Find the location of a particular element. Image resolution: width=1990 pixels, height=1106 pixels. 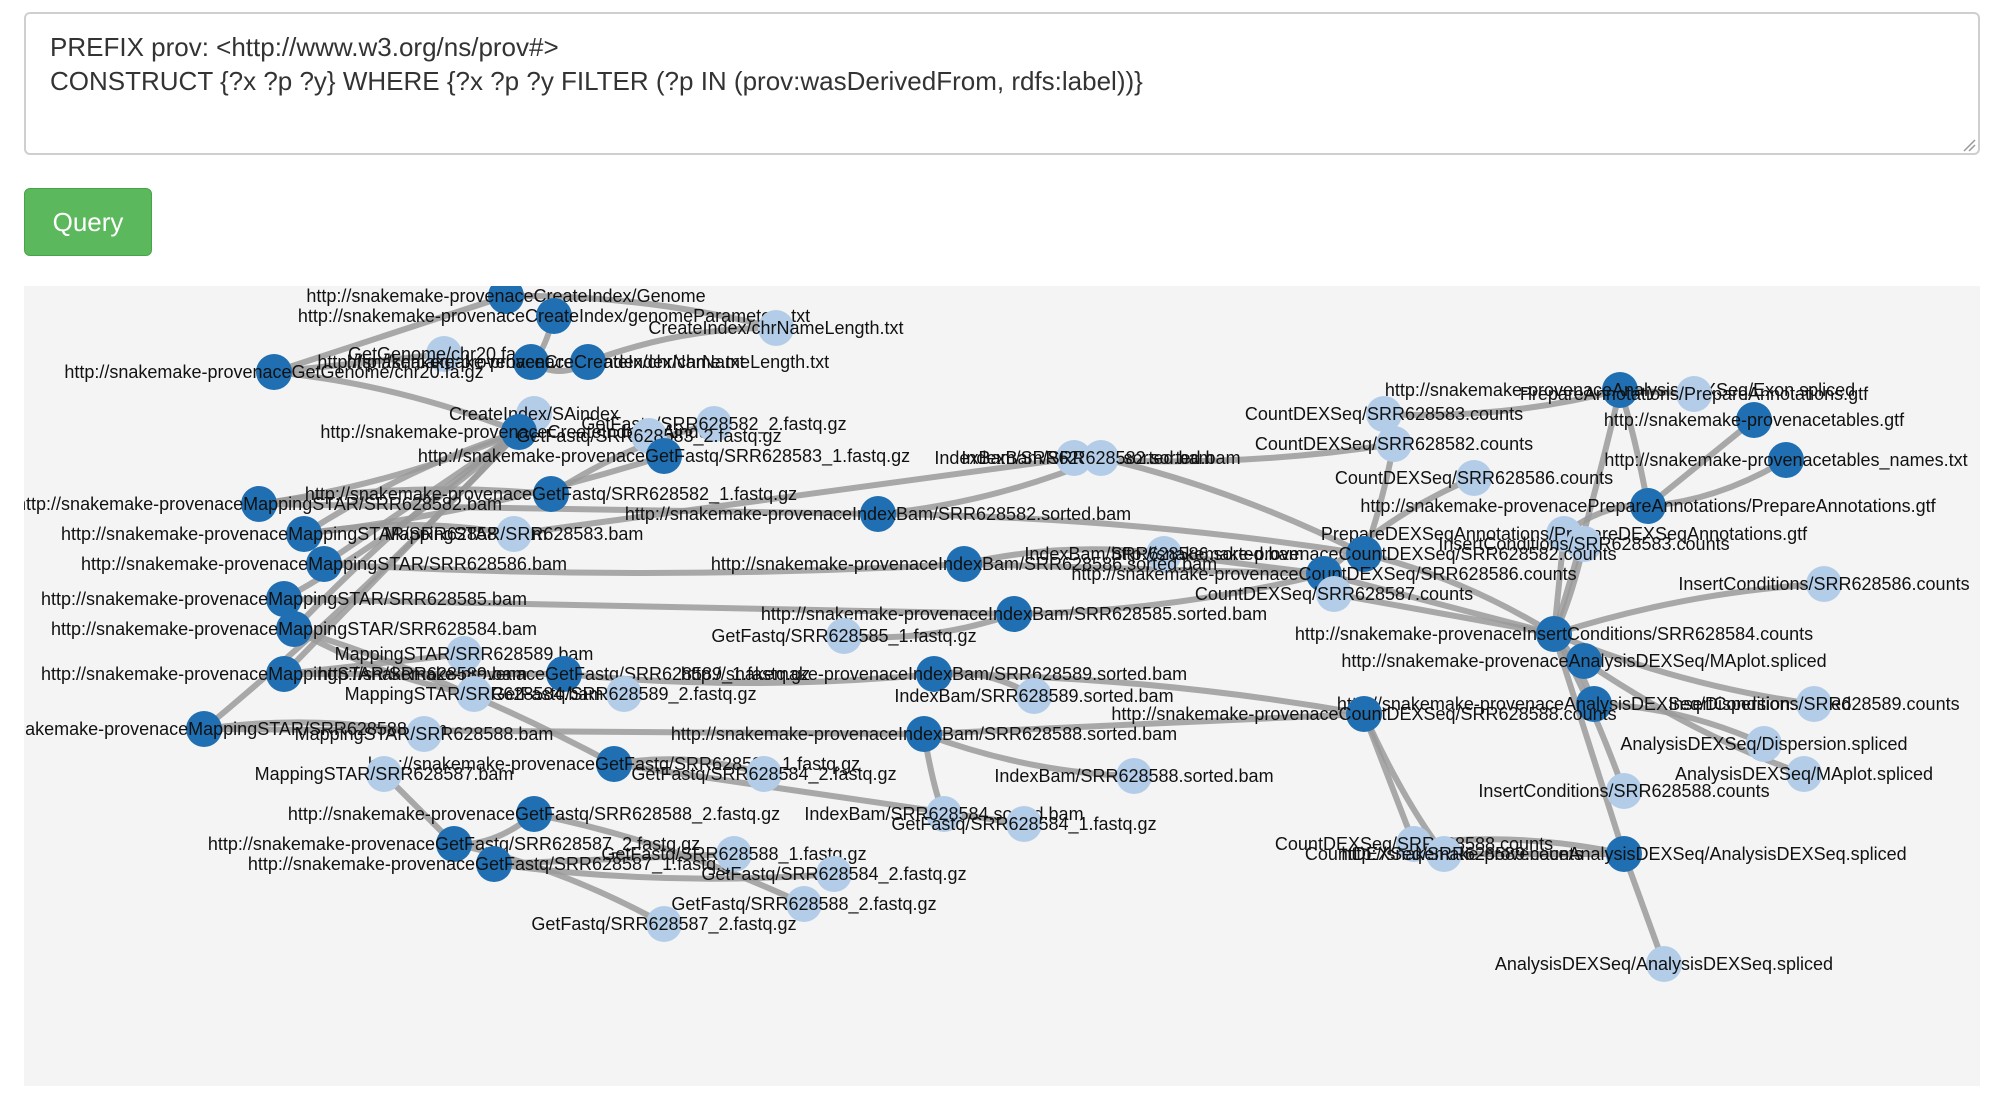

graph-node-literal: GetFastq/SRR628587_2.fastq.gz is located at coordinates (664, 924).